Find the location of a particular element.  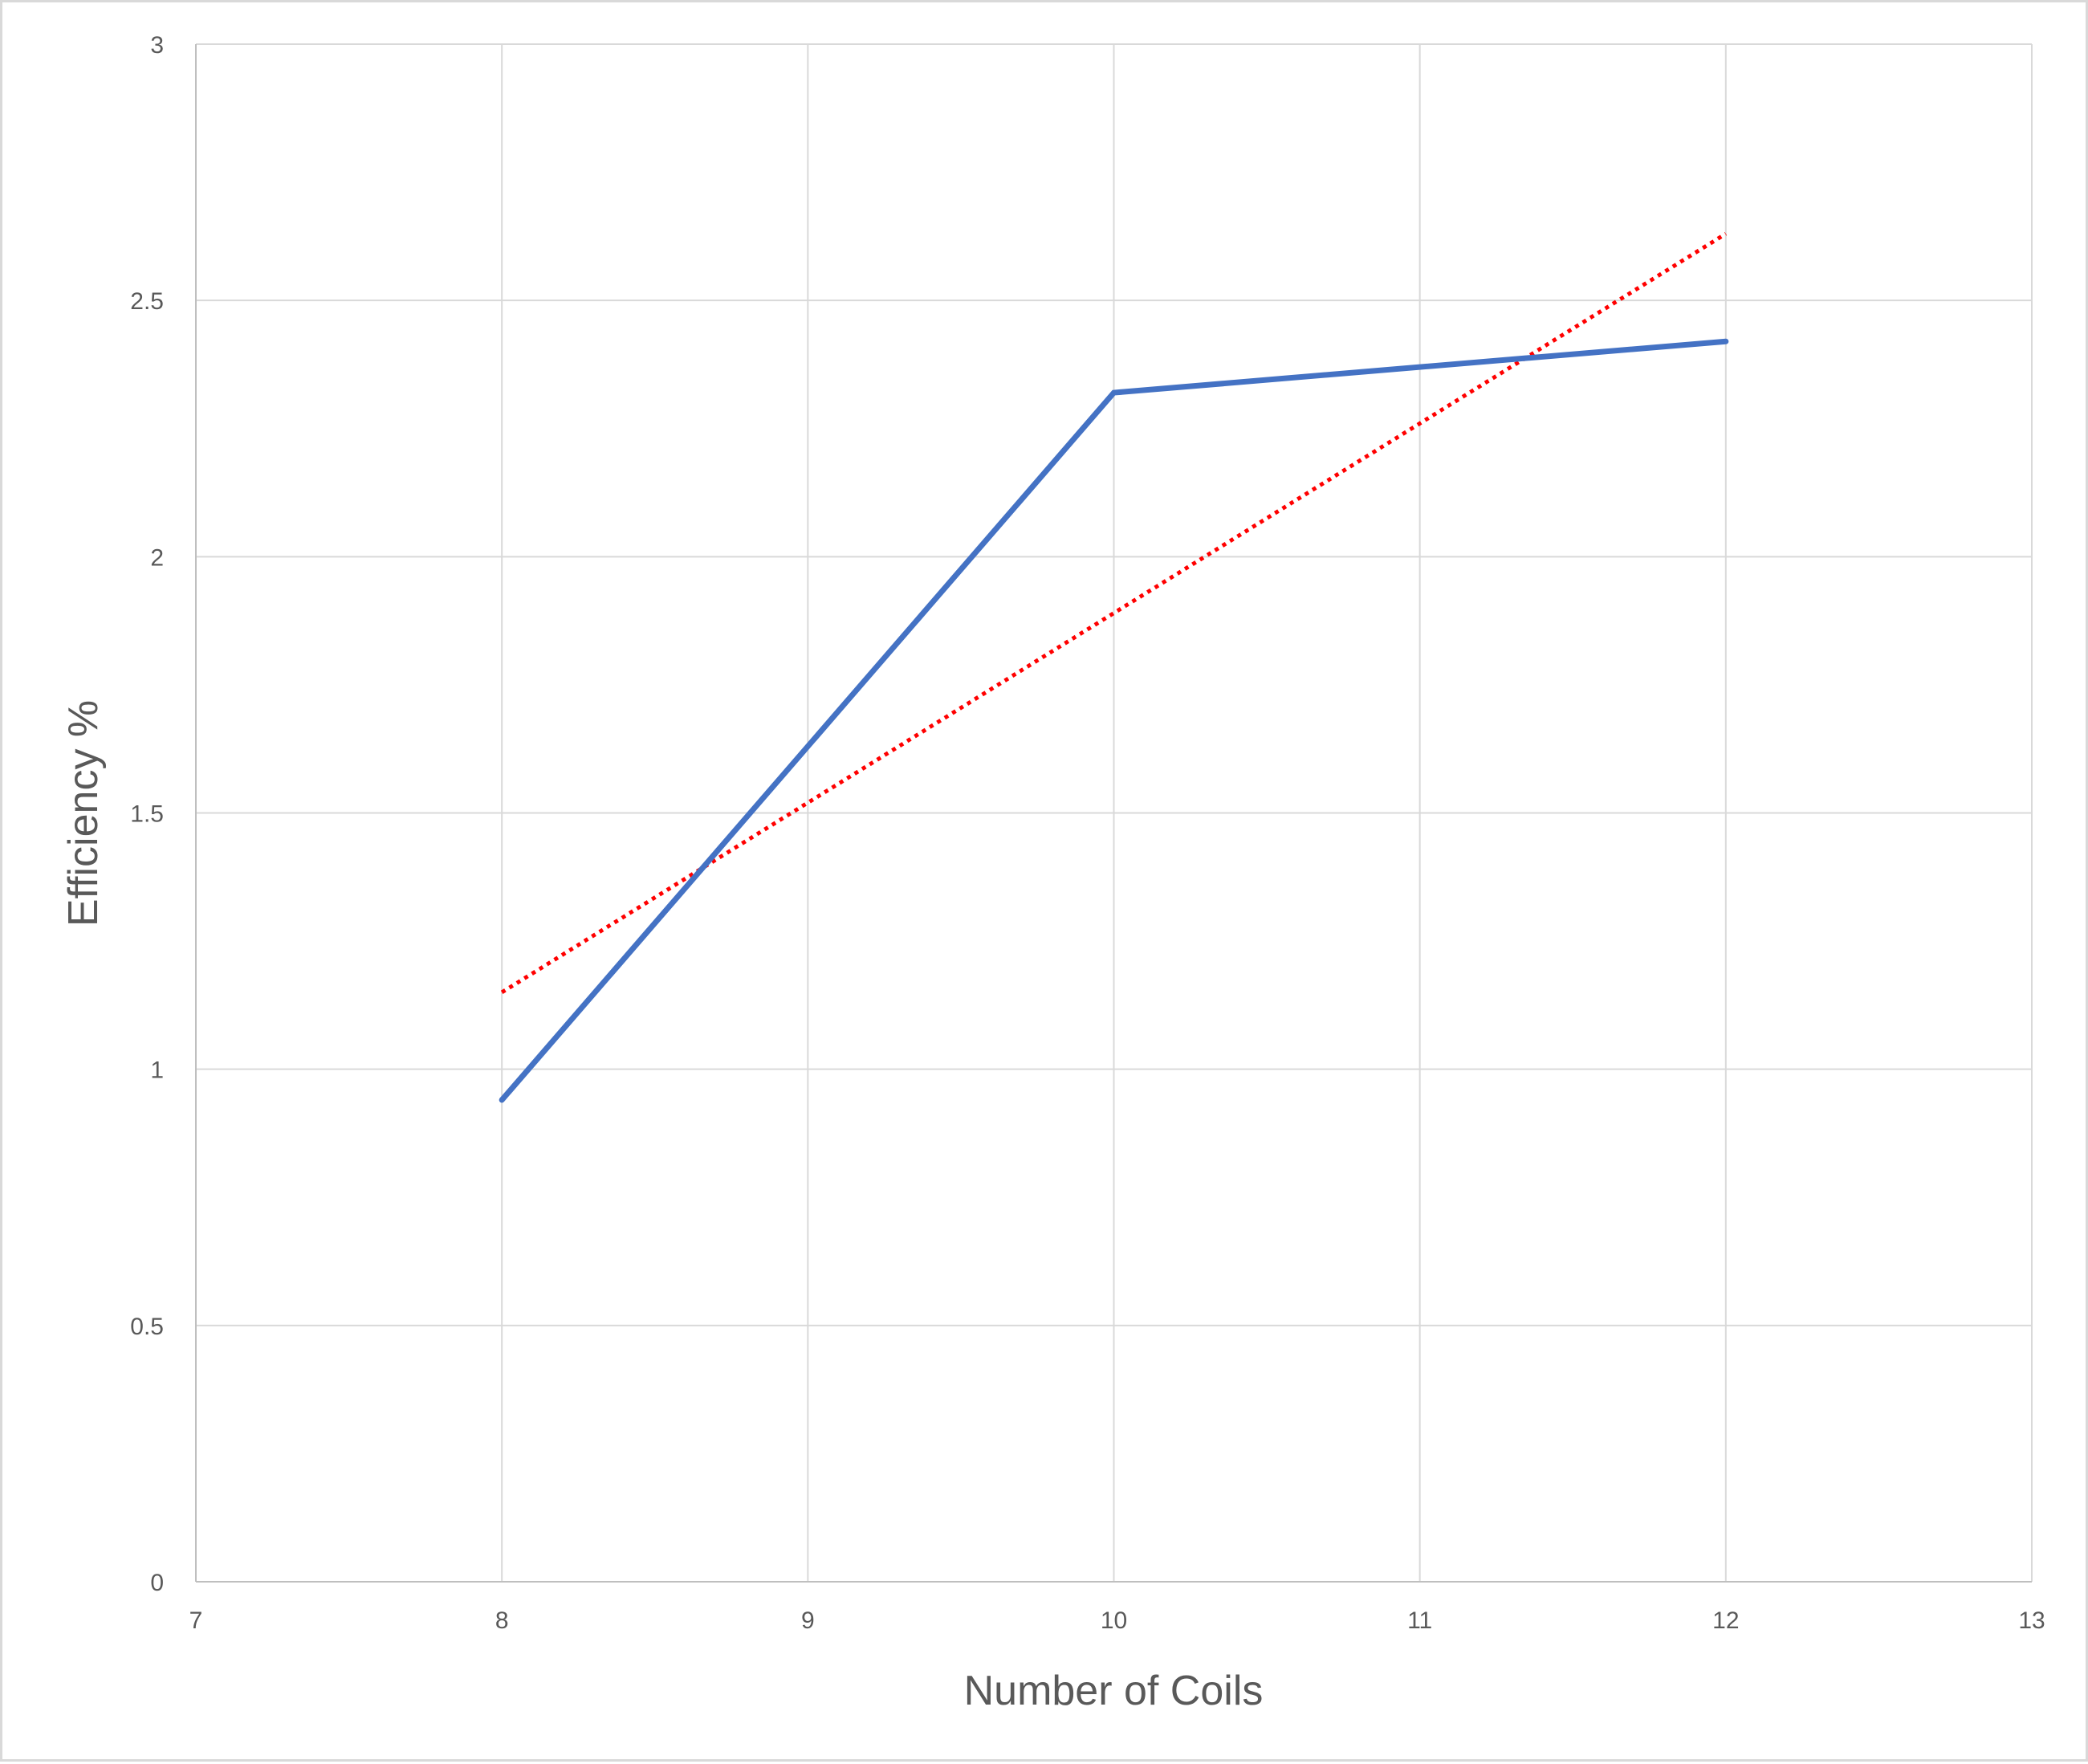

x-axis-title: Number of Coils is located at coordinates (1114, 1691).